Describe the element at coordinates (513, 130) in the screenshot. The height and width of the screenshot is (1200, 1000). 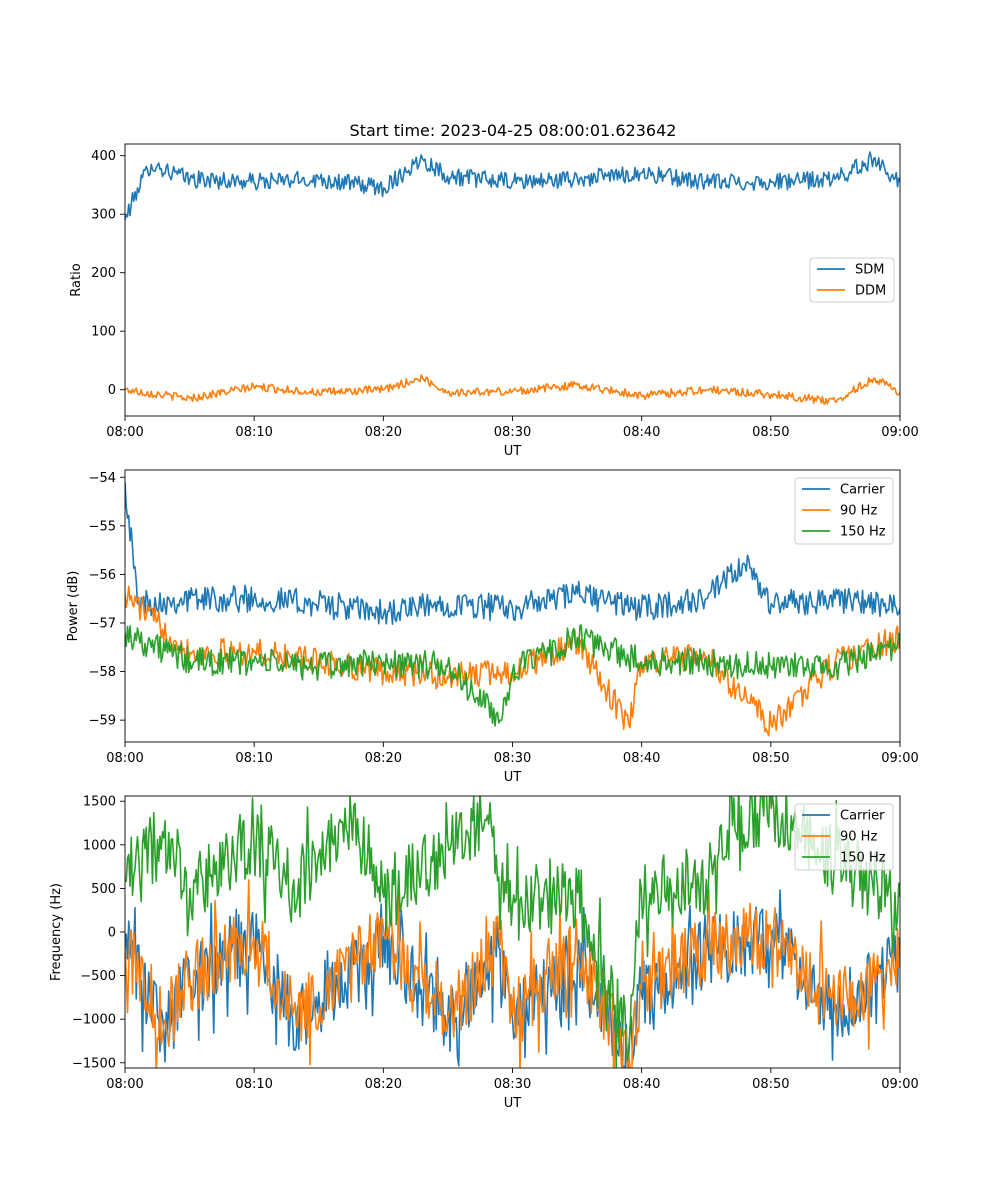
I see `figure-title: Start time: 2023-04-25 08:00:01.623642` at that location.